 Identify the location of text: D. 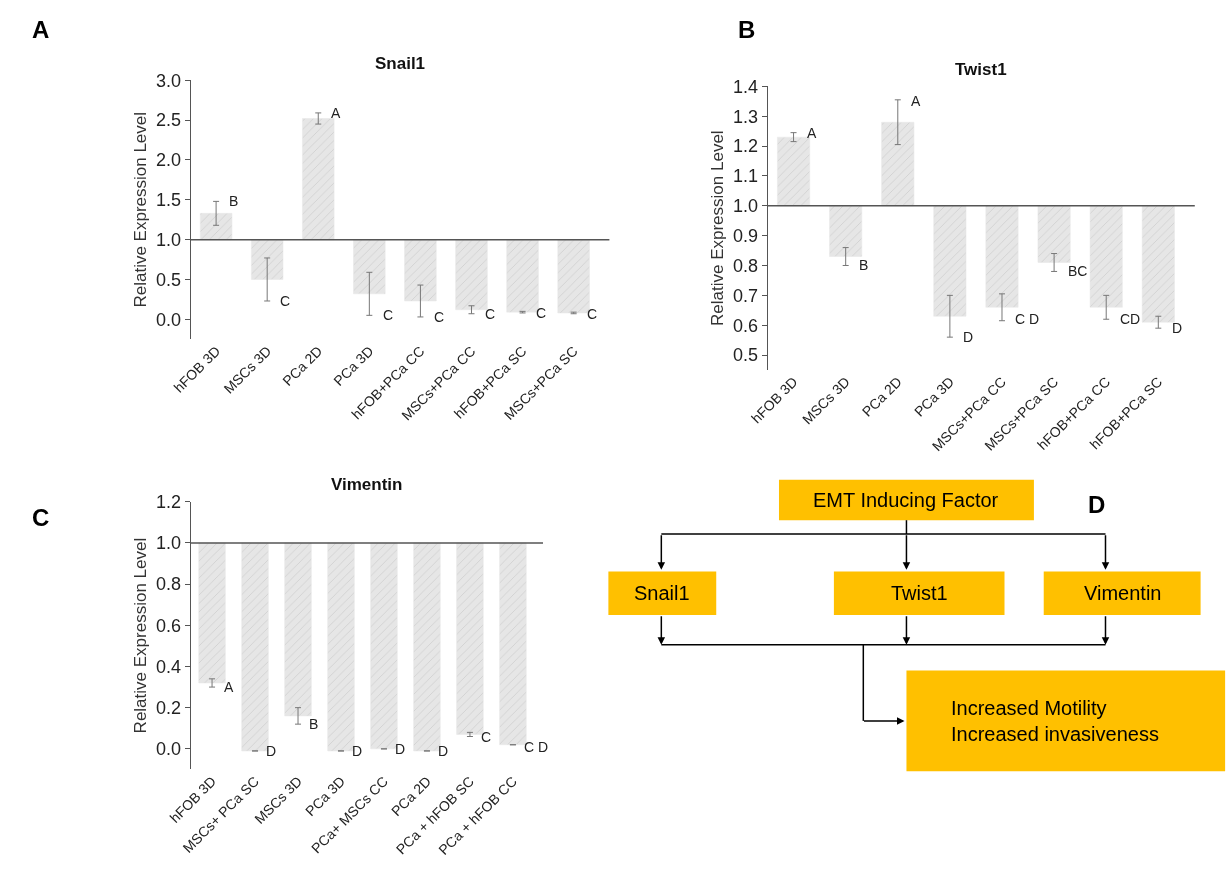
(1097, 504).